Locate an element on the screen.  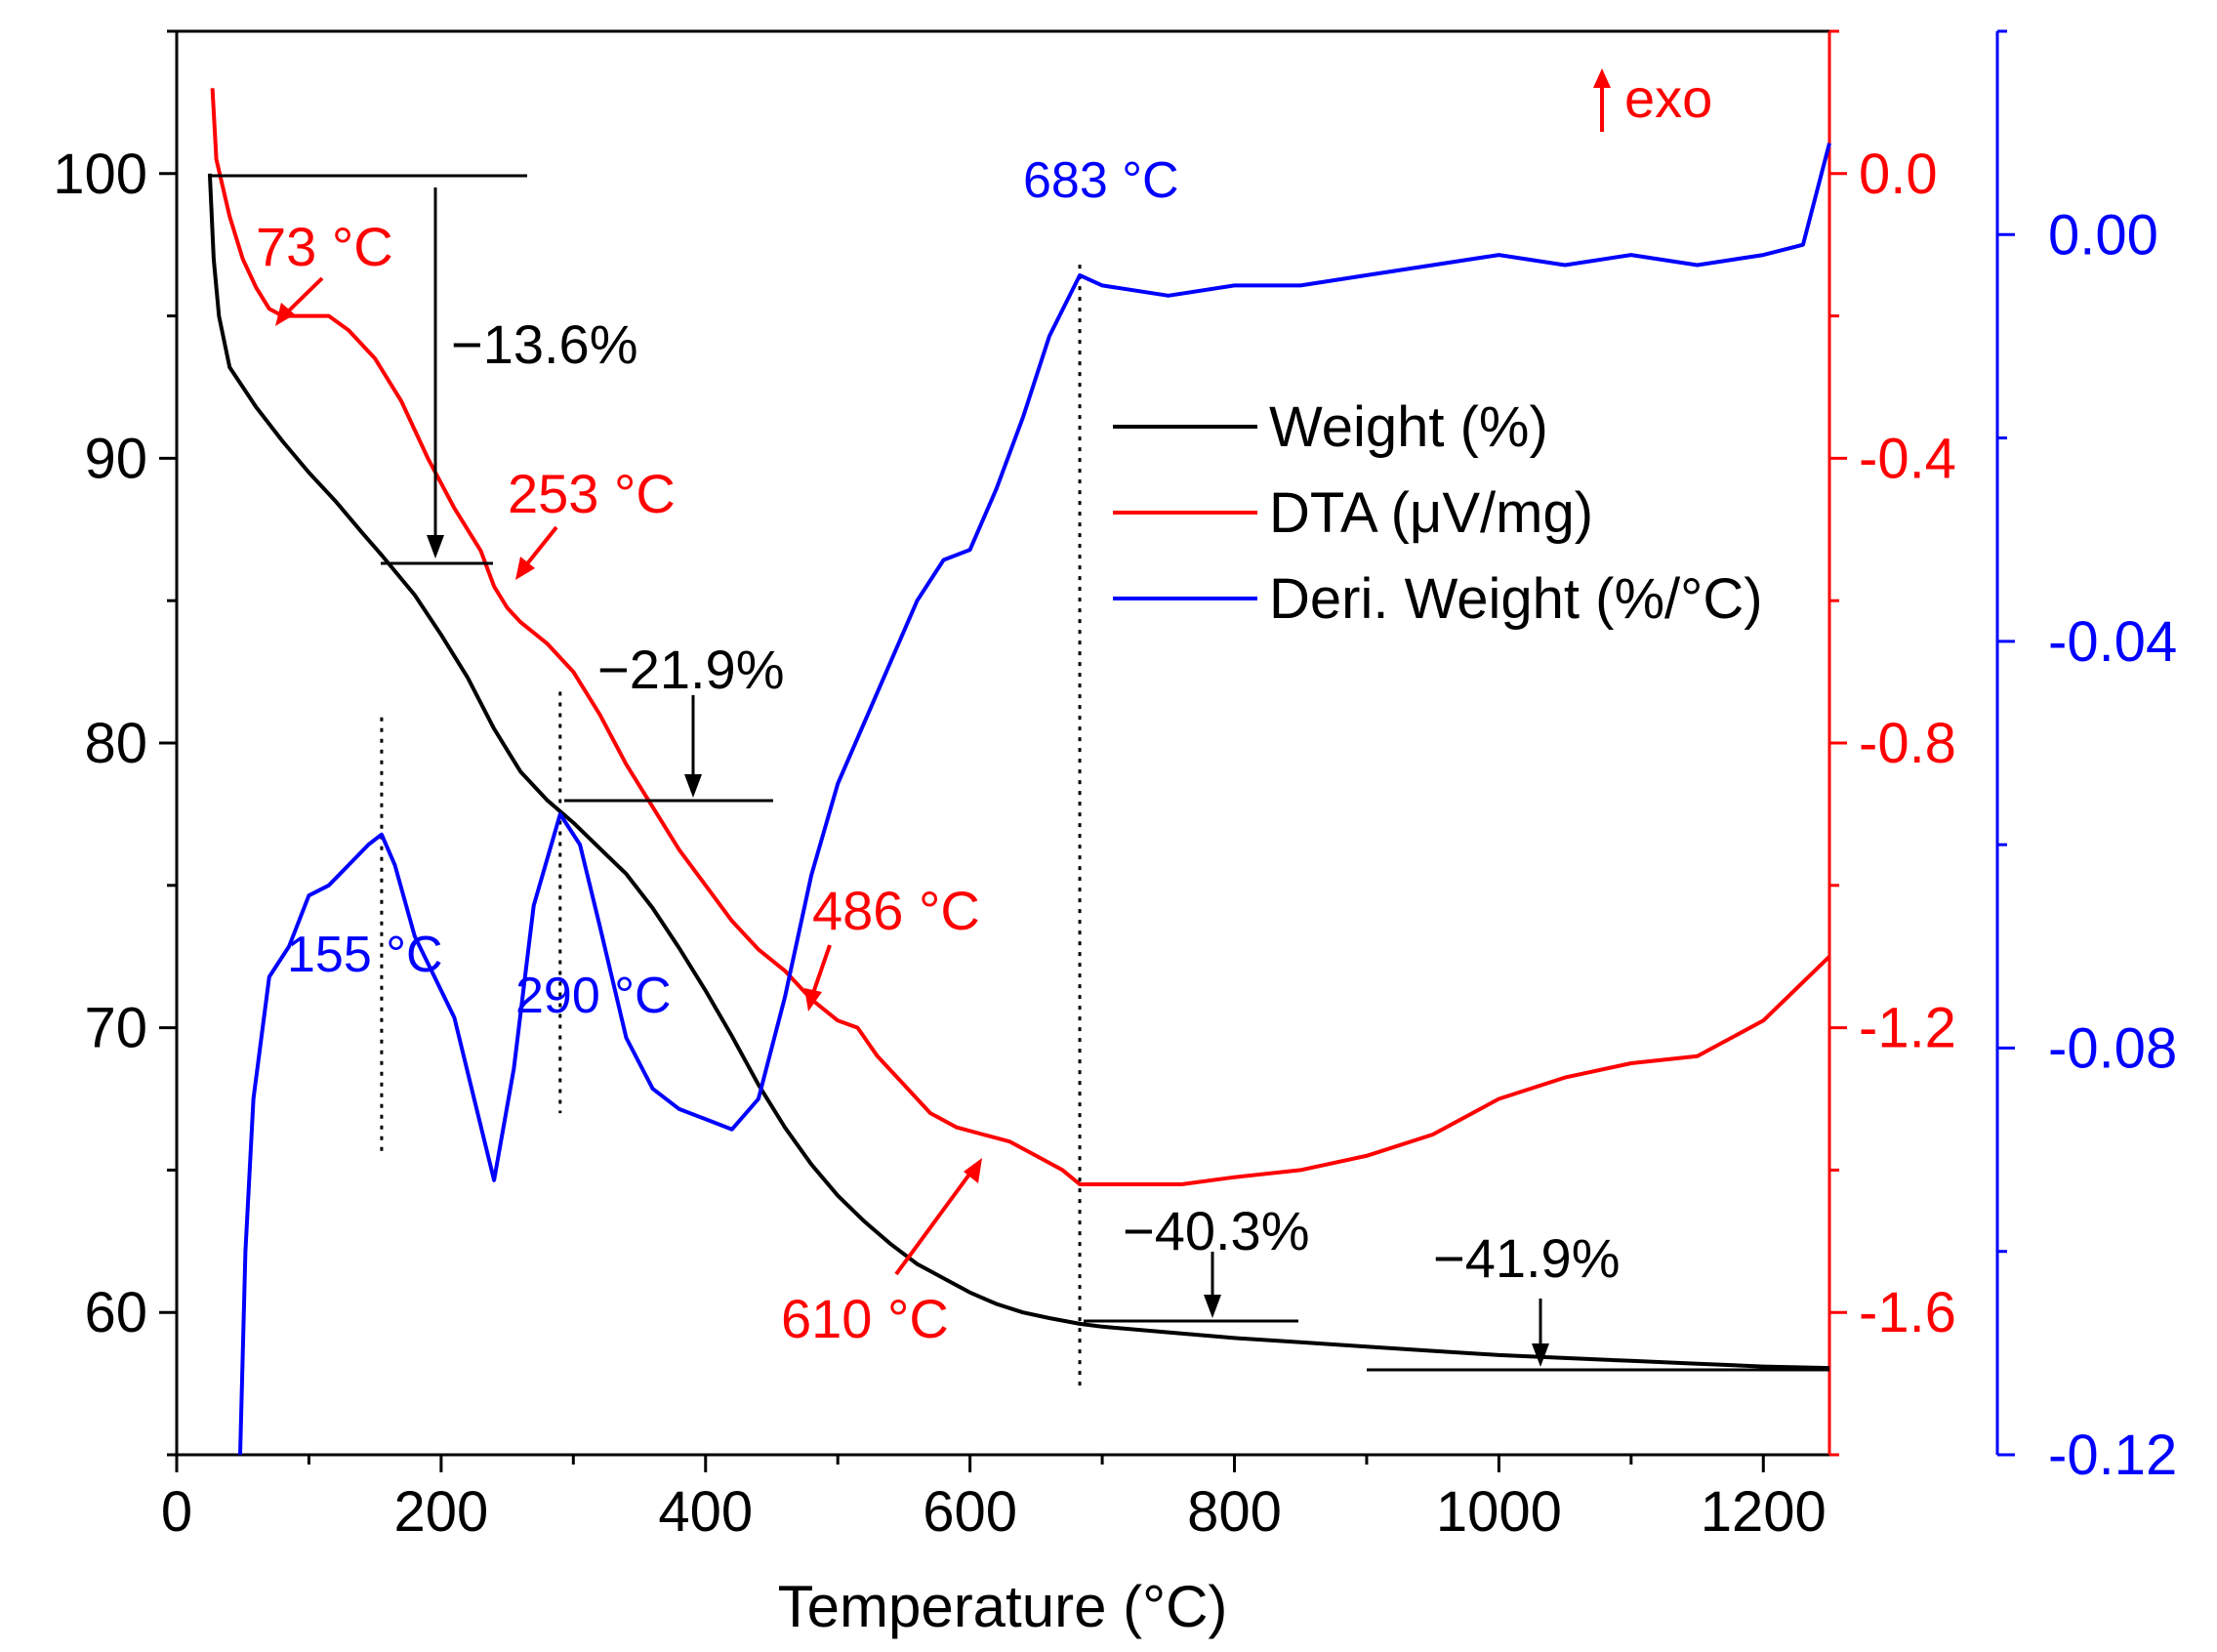
y-left-tick-label: 80 is located at coordinates (115, 743).